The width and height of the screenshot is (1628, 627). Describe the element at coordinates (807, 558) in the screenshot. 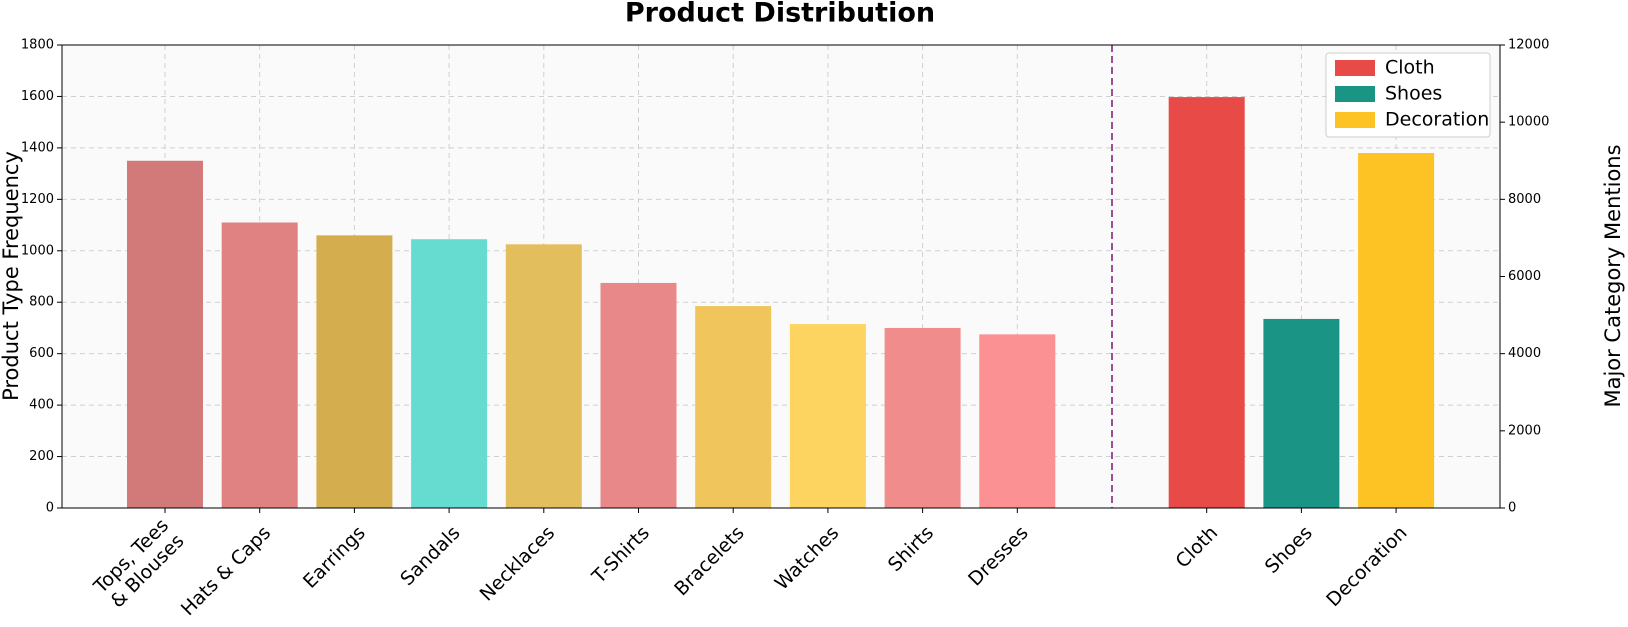

I see `x-tick-label: Watches` at that location.